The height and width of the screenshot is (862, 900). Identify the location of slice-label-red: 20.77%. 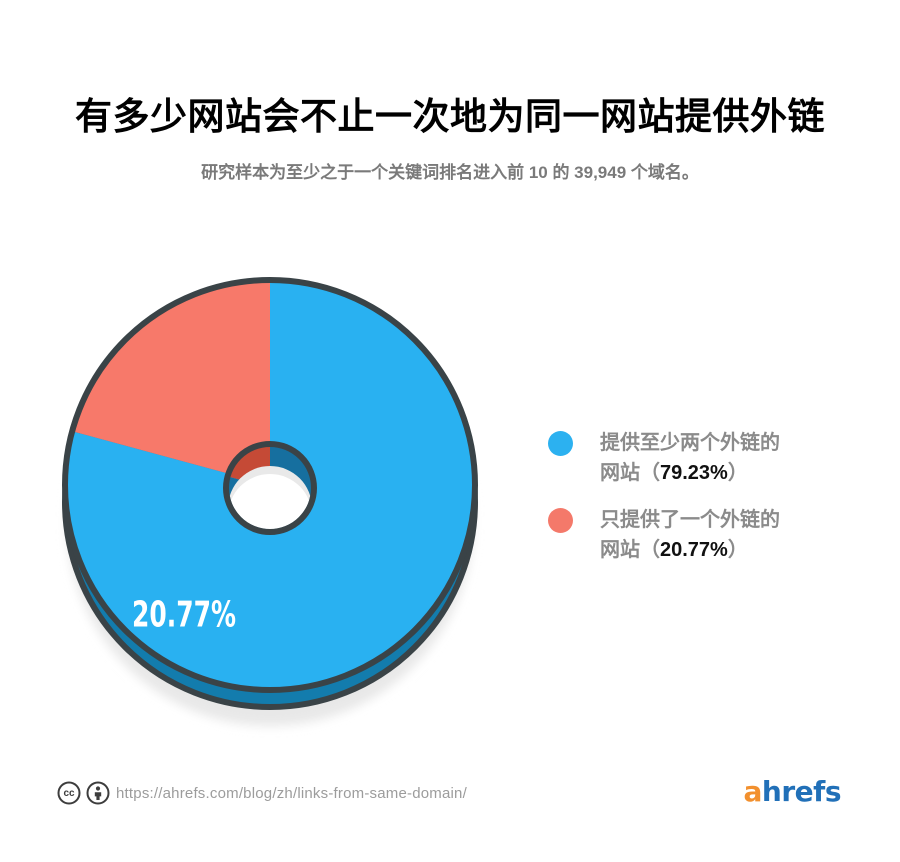
(184, 615).